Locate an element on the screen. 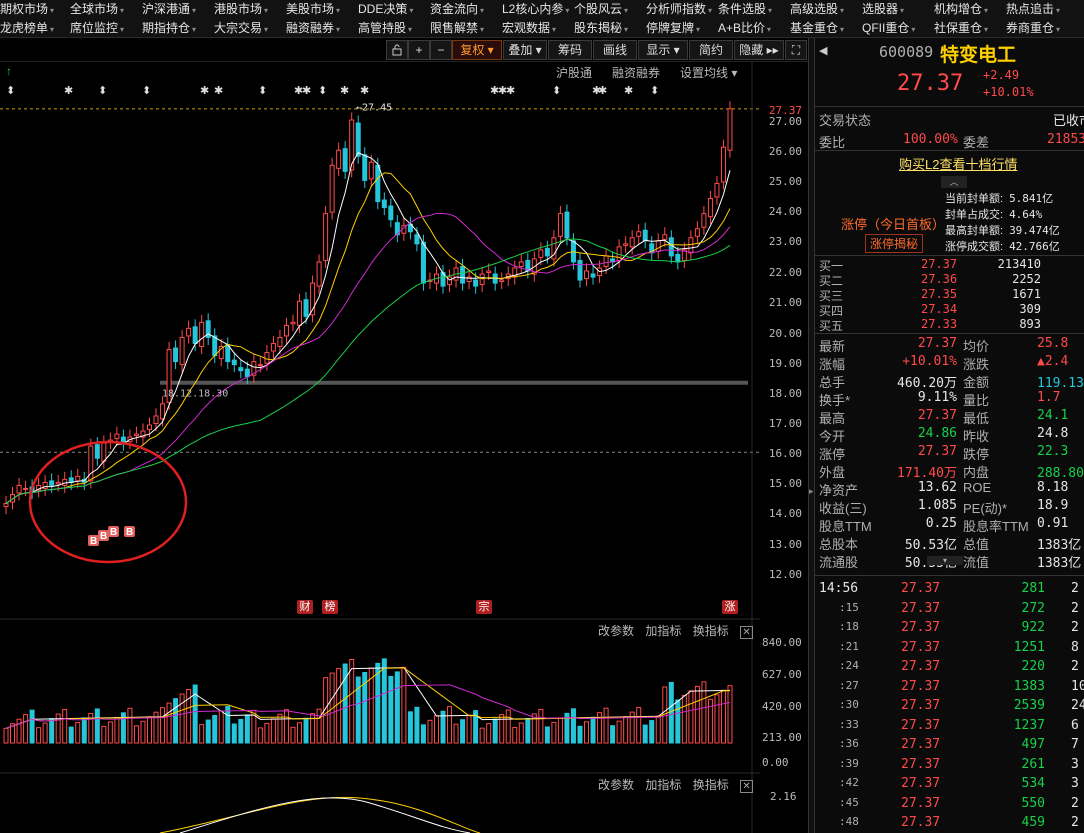 The image size is (1084, 833). gaicanshu-button-2: 改参数 is located at coordinates (616, 785).